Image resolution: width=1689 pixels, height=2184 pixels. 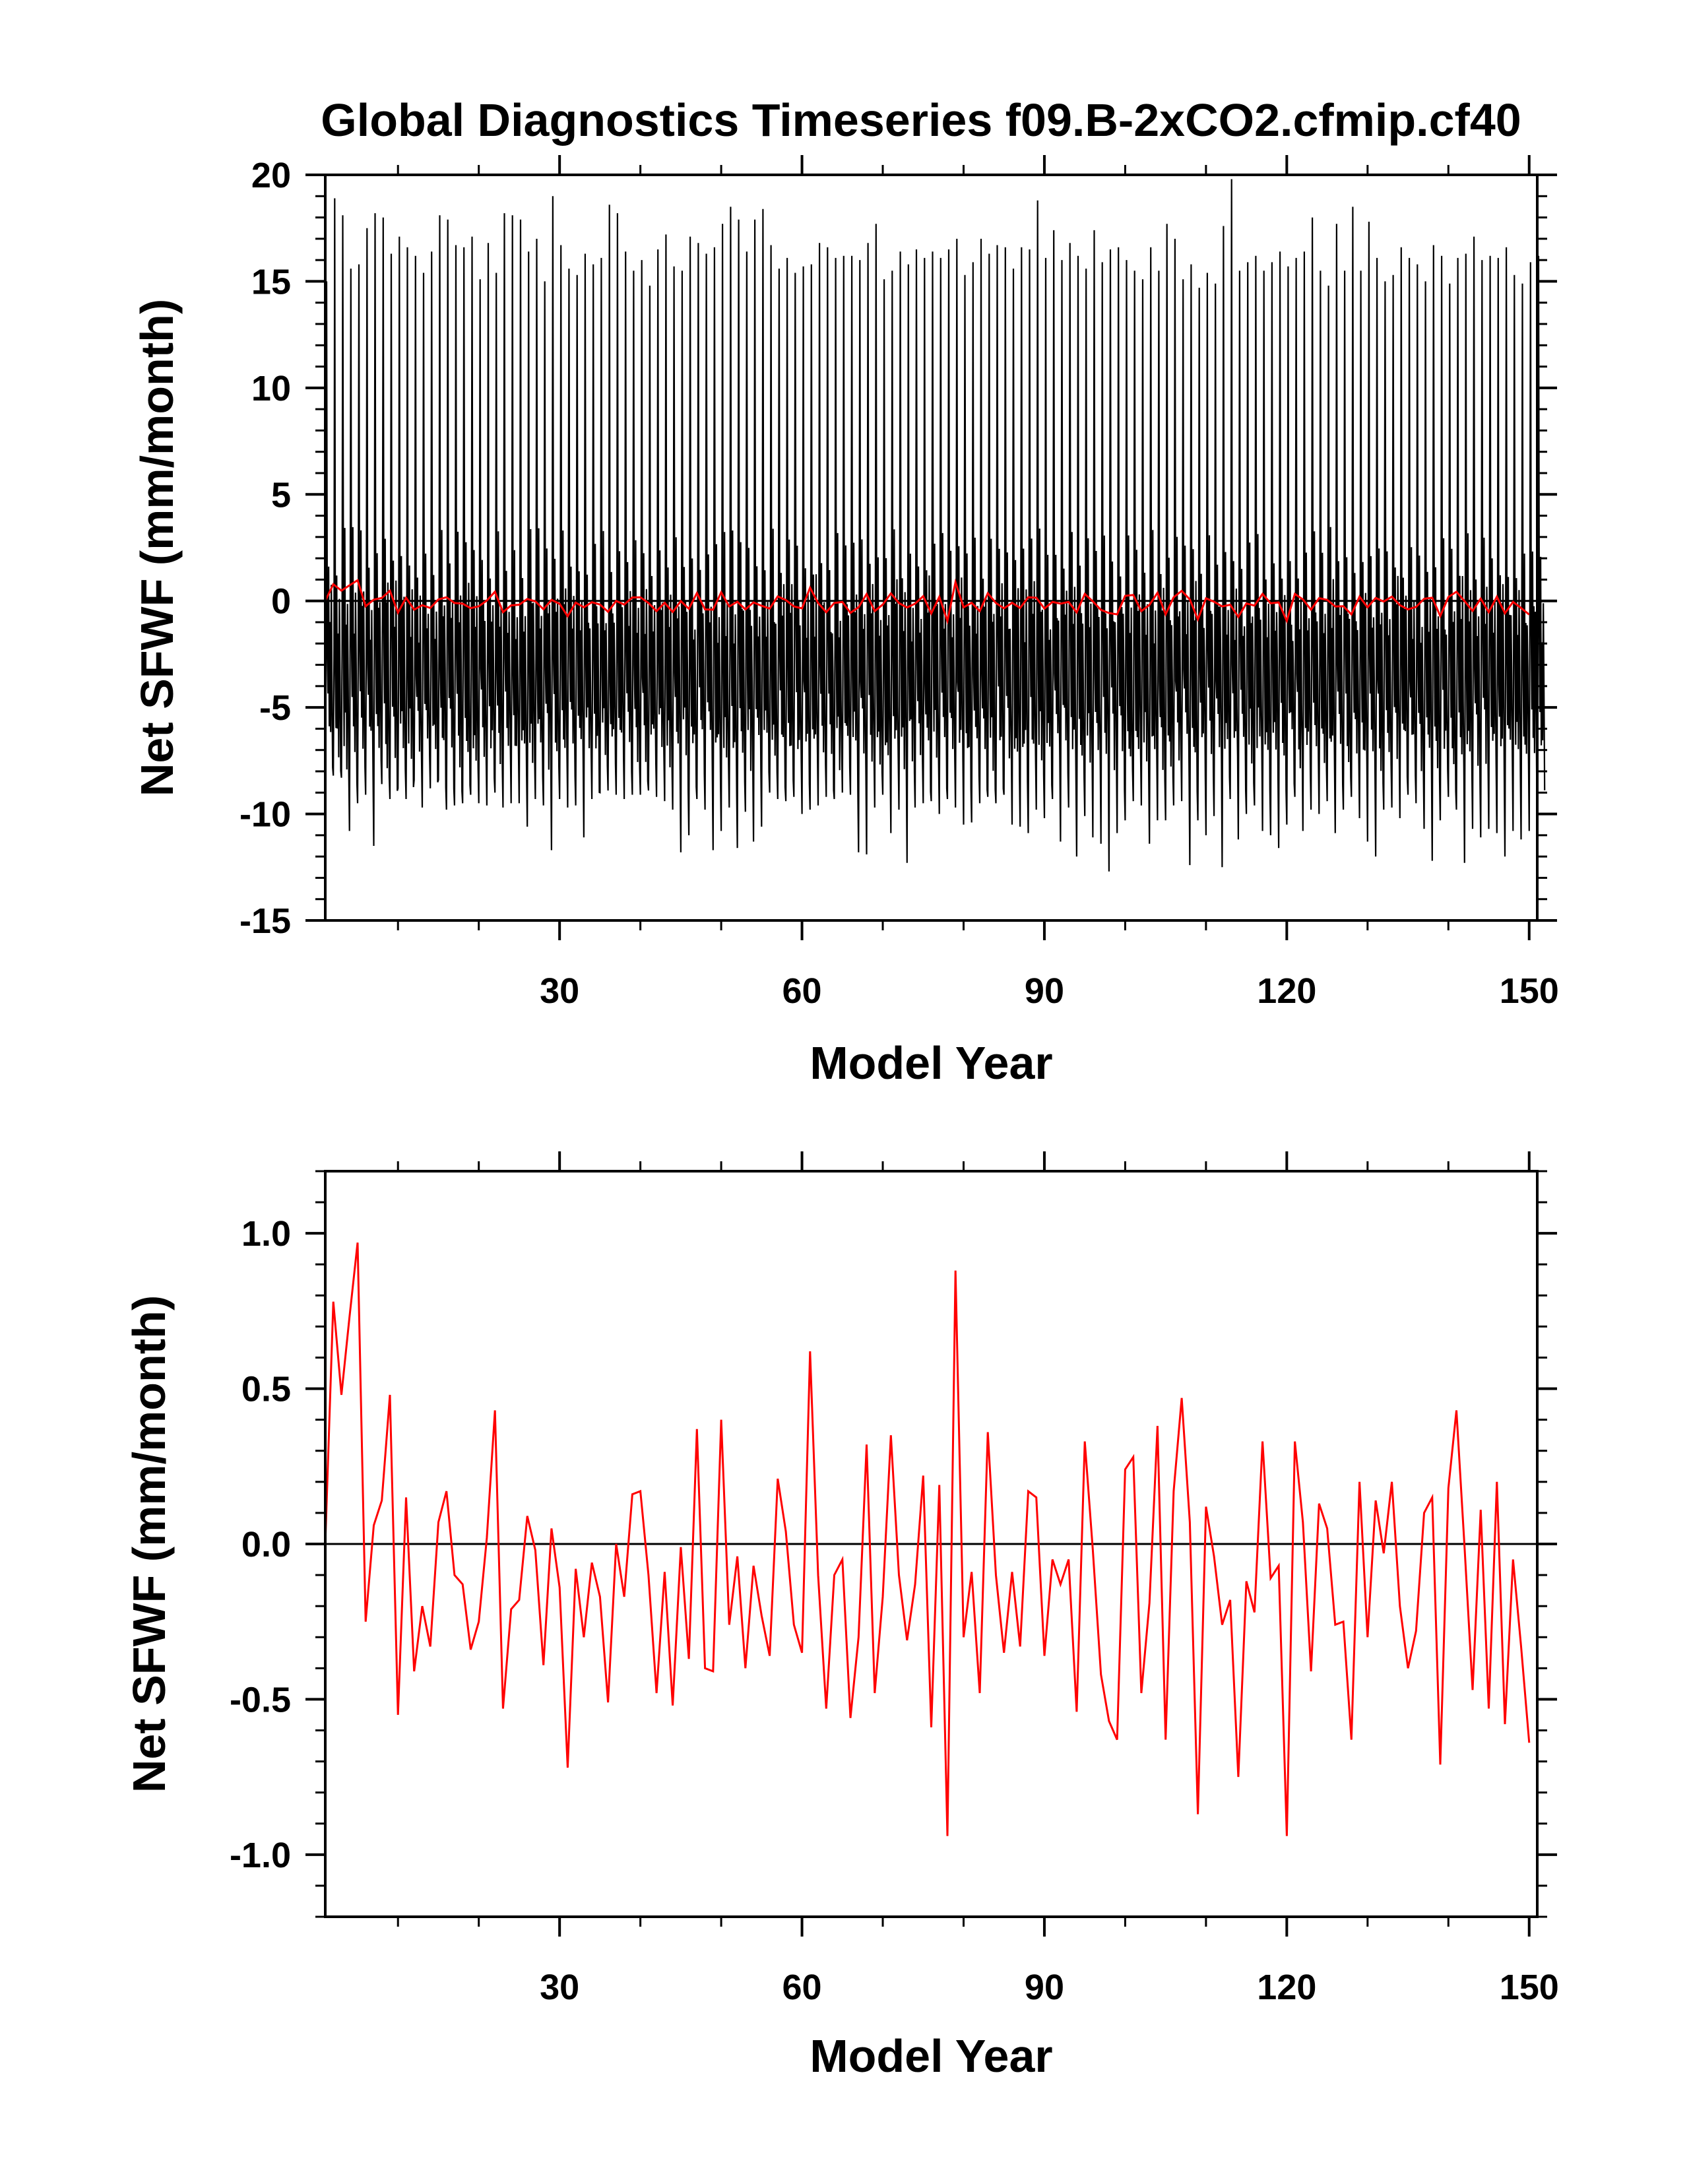 What do you see at coordinates (266, 1389) in the screenshot?
I see `y-tick-label: 0.5` at bounding box center [266, 1389].